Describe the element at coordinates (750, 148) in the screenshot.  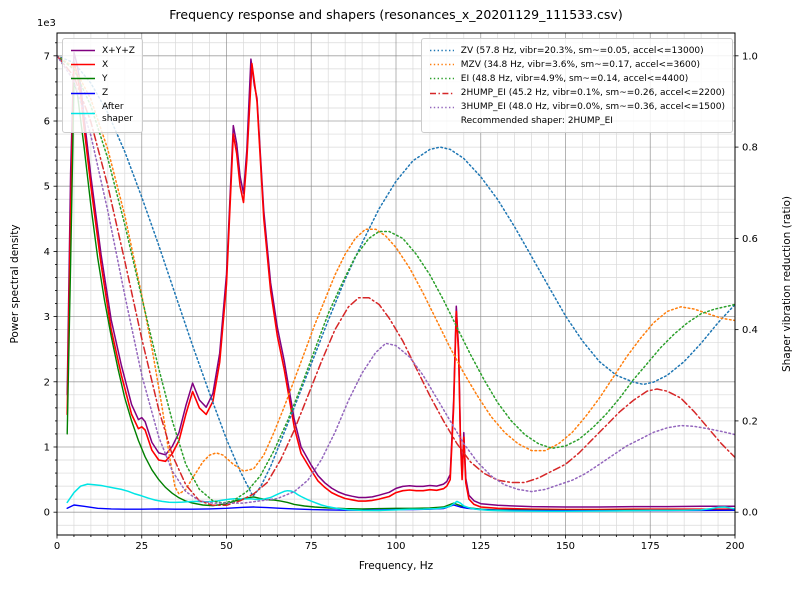
I see `y-right-tick-label: 0.8` at that location.